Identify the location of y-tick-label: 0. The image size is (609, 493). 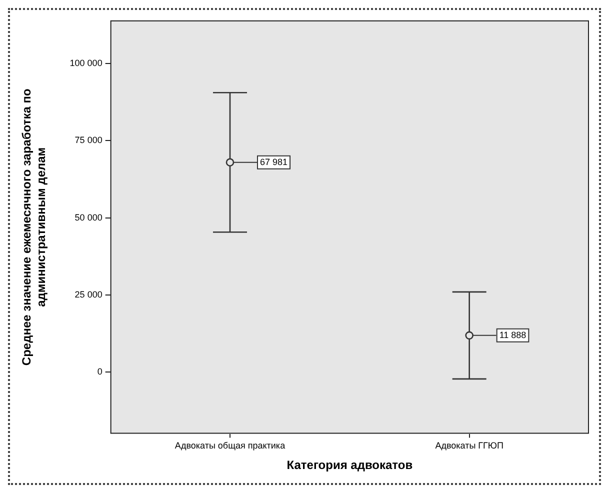
(99, 371).